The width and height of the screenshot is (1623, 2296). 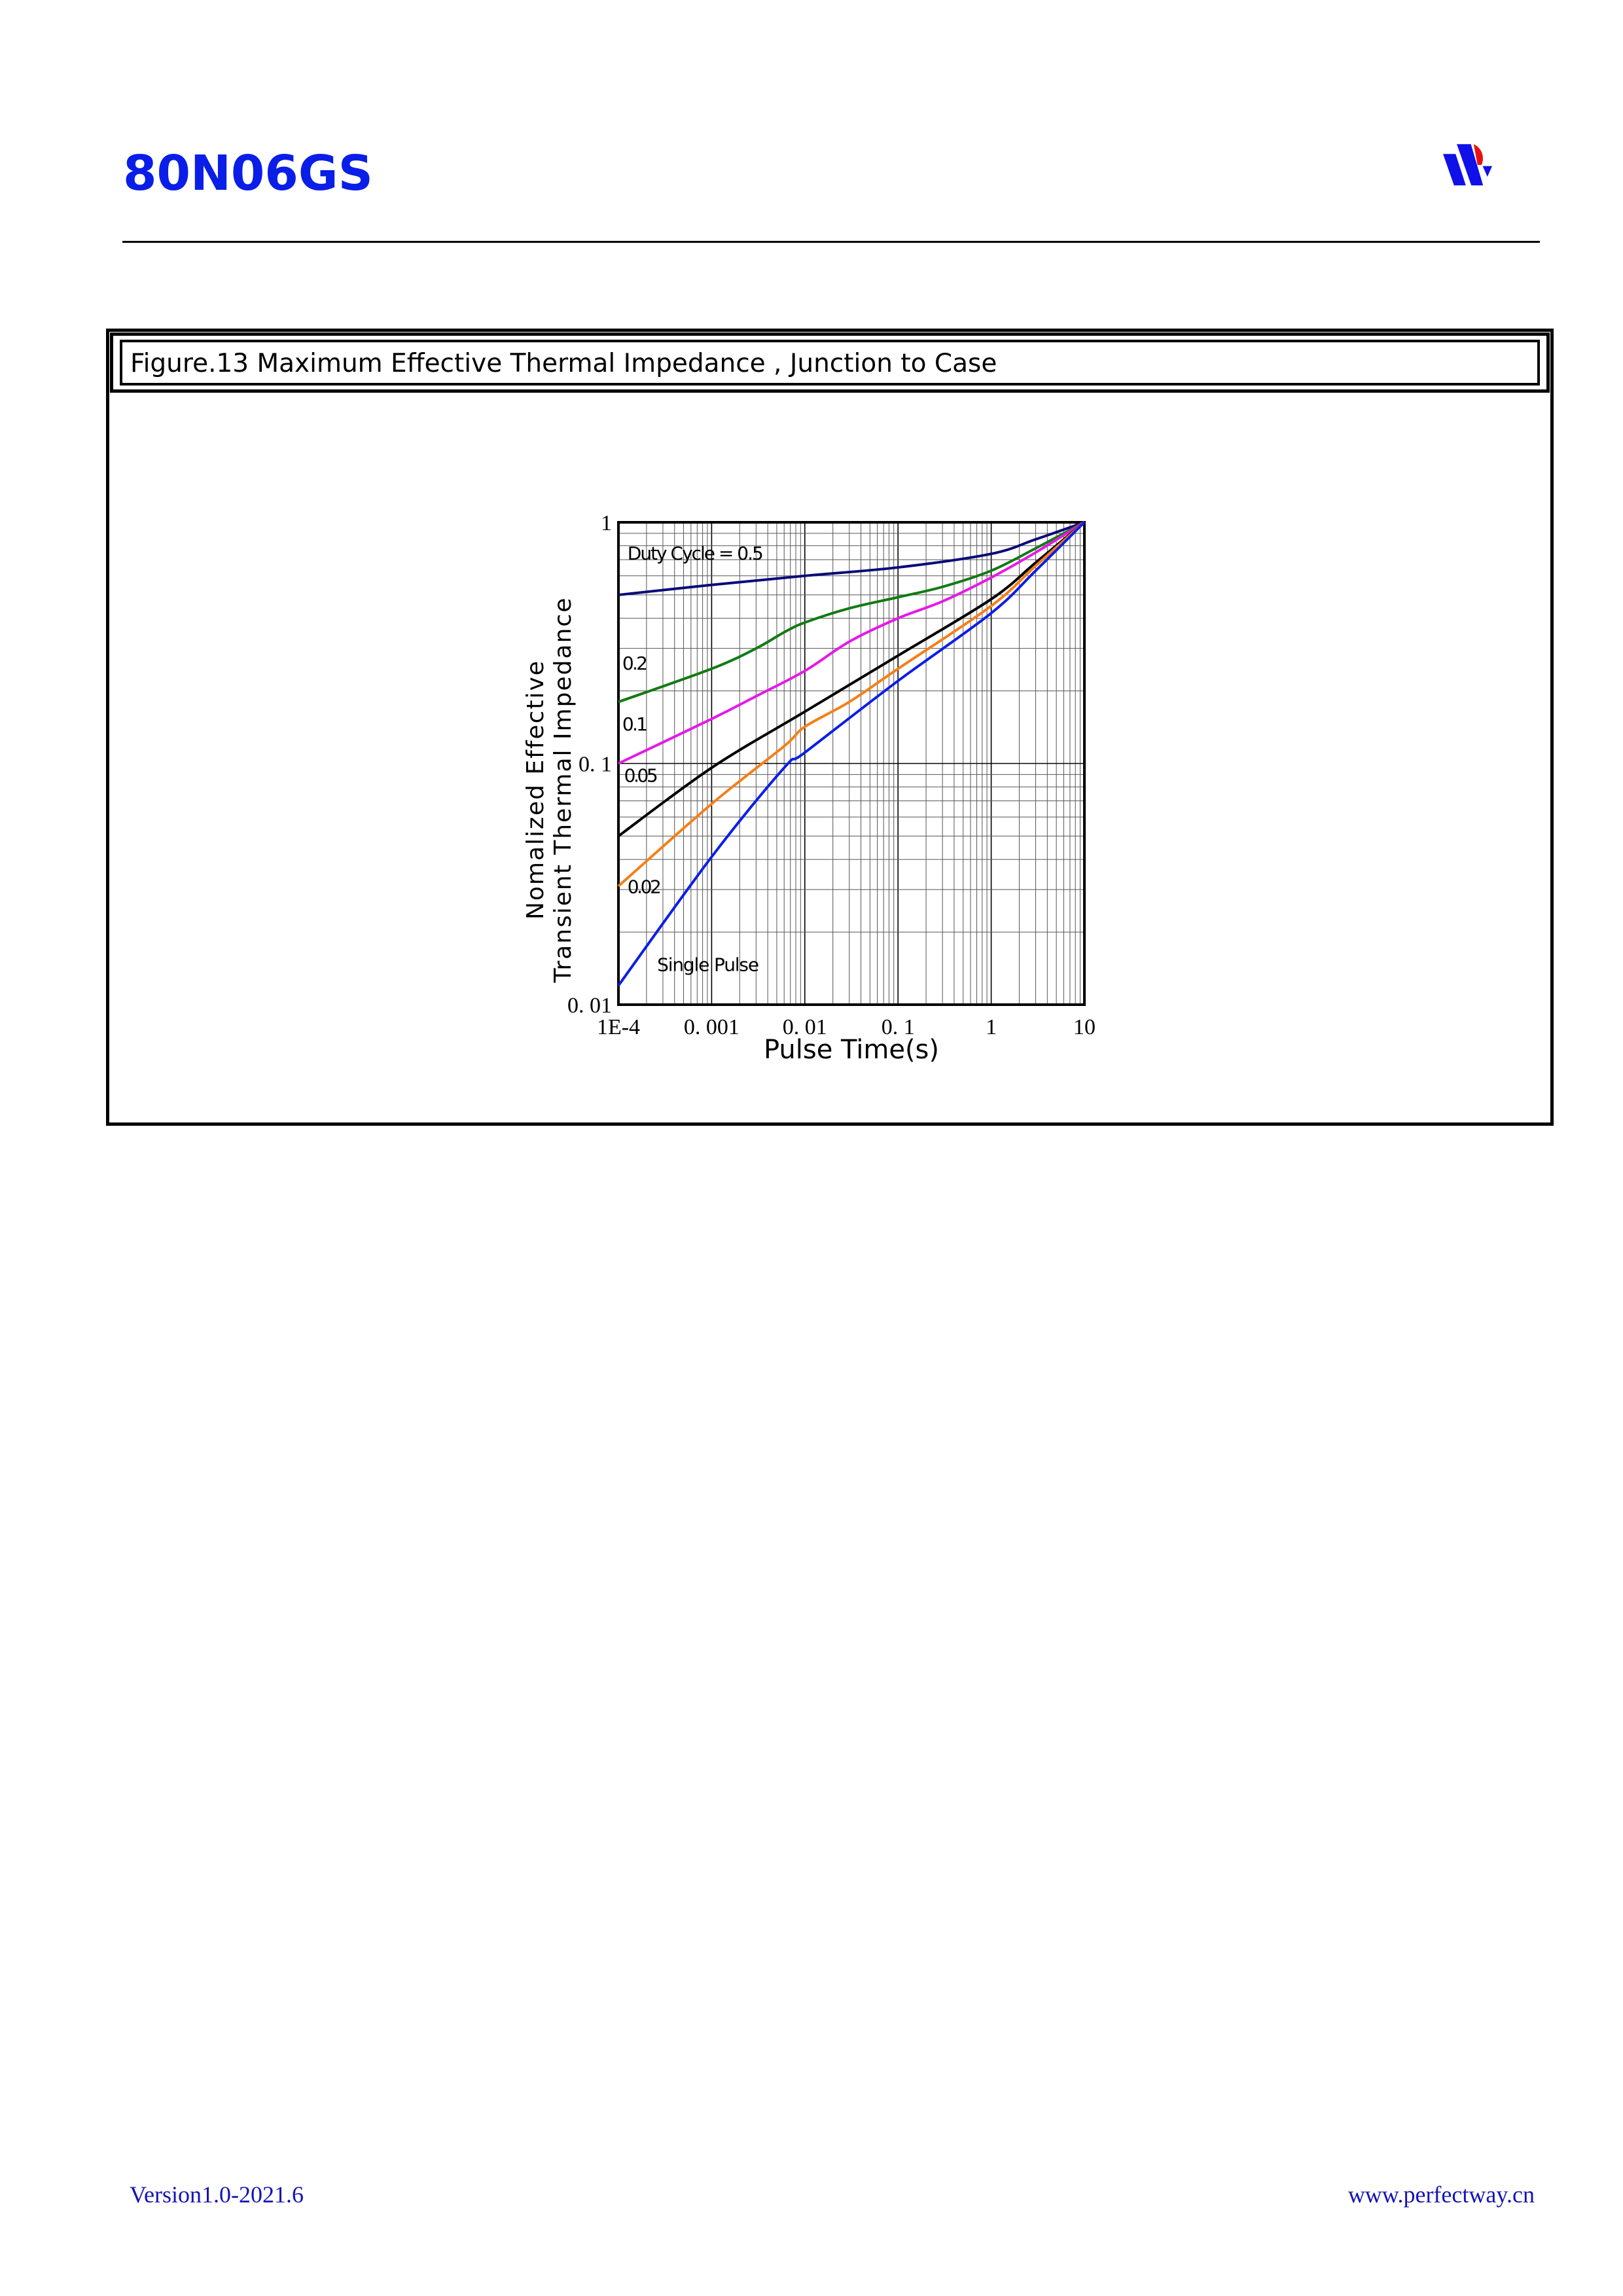 I want to click on footer-website: www.perfectway.cn, so click(x=1441, y=2194).